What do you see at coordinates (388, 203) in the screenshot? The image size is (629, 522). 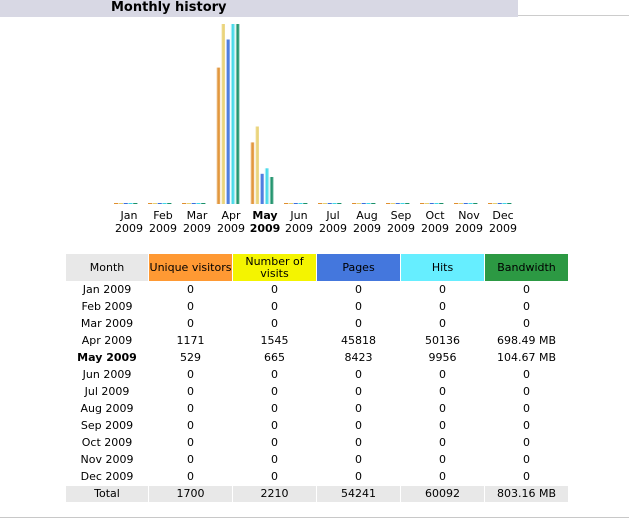 I see `bar-unique-sep` at bounding box center [388, 203].